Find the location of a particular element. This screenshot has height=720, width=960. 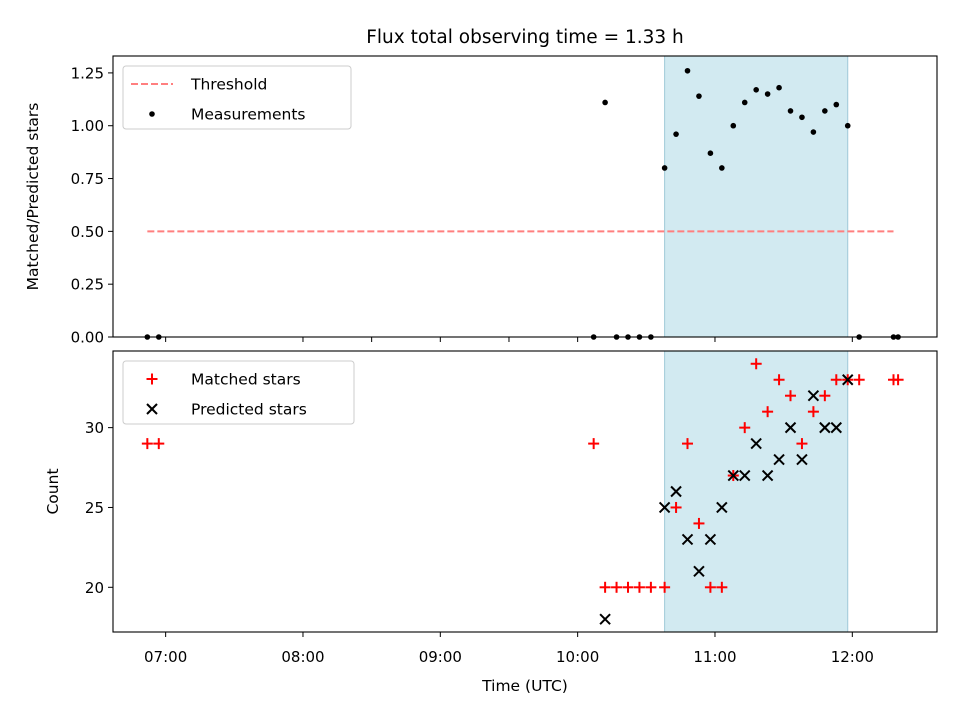

legend-measurement-swatch is located at coordinates (152, 114).